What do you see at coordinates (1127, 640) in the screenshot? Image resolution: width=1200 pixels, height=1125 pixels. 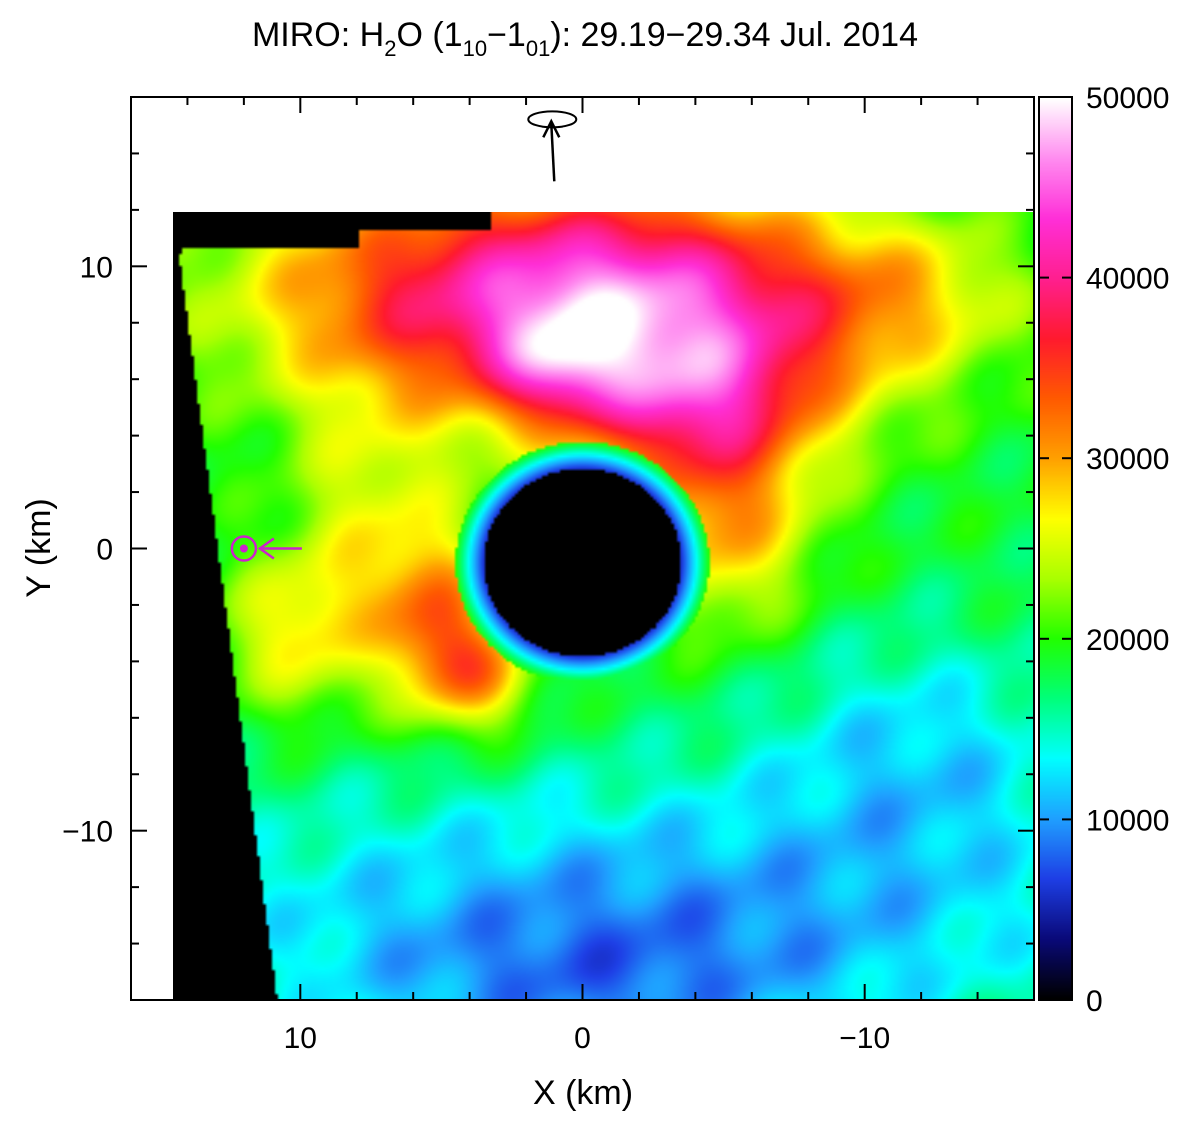 I see `colorbar-tick-label: 20000` at bounding box center [1127, 640].